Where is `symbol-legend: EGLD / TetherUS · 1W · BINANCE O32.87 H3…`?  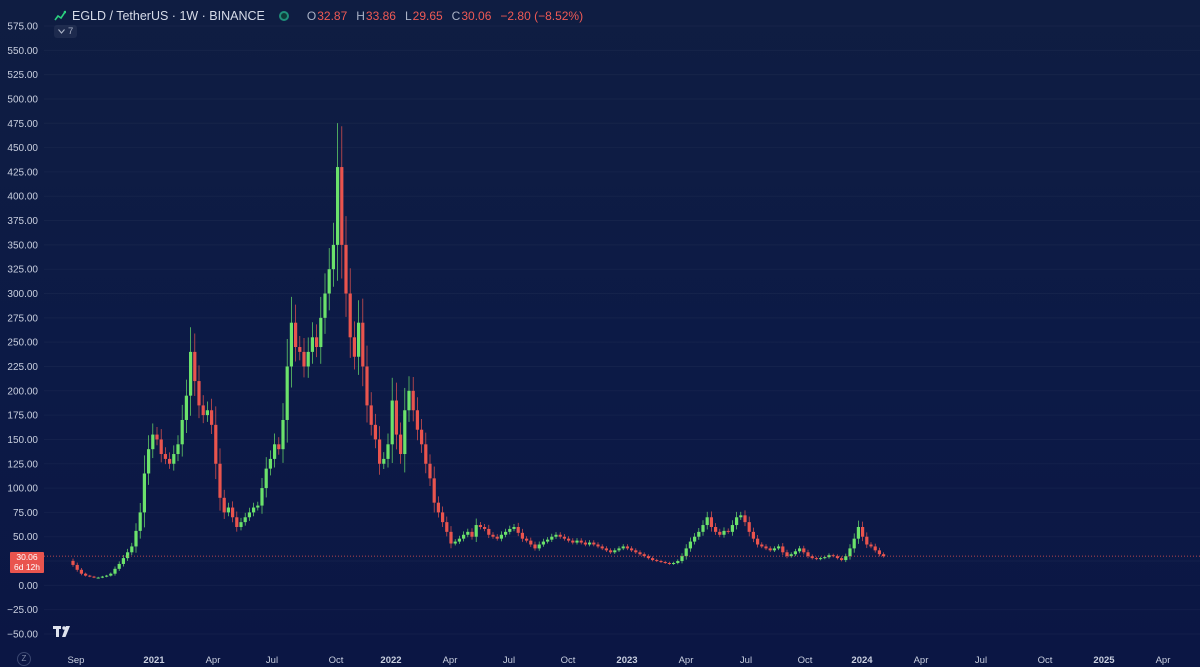 symbol-legend: EGLD / TetherUS · 1W · BINANCE O32.87 H3… is located at coordinates (318, 16).